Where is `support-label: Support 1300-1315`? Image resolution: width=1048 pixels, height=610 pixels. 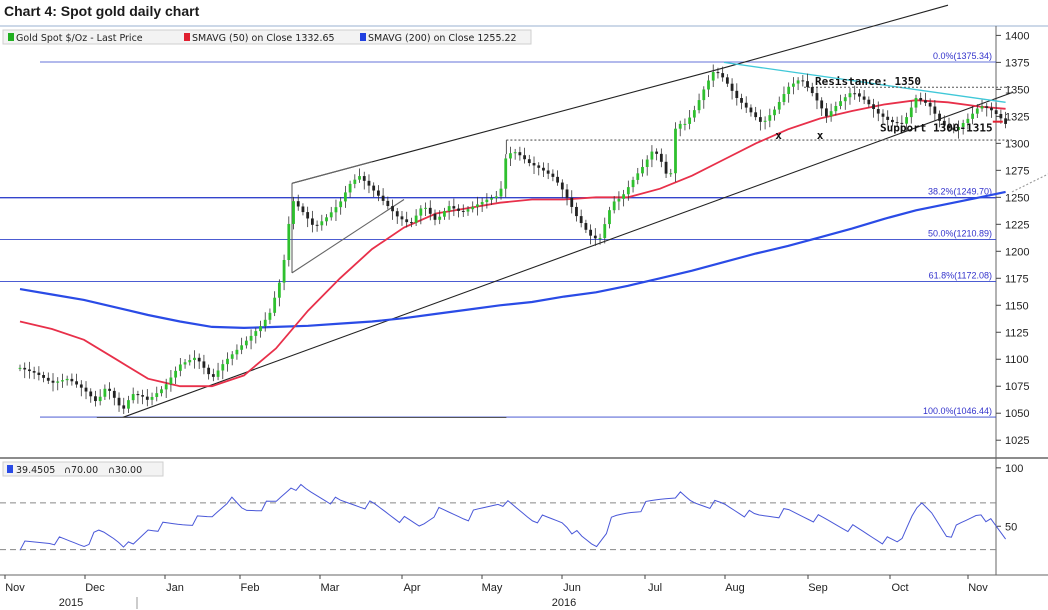 support-label: Support 1300-1315 is located at coordinates (936, 127).